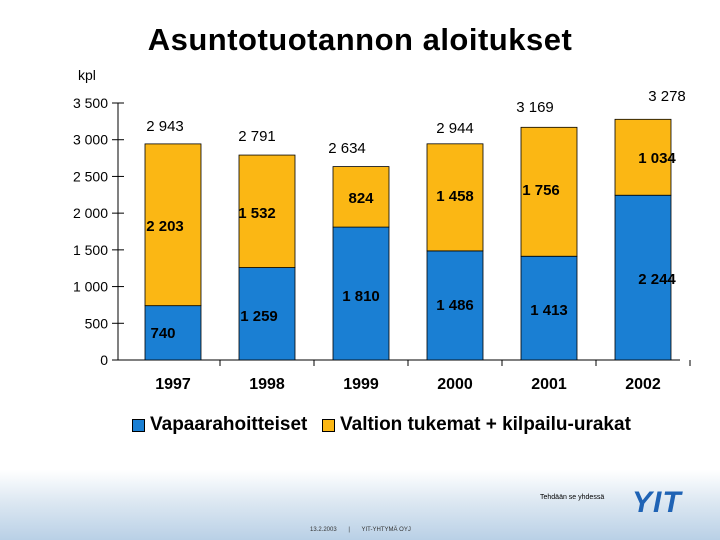  I want to click on bar-valtion-2002, so click(643, 157).